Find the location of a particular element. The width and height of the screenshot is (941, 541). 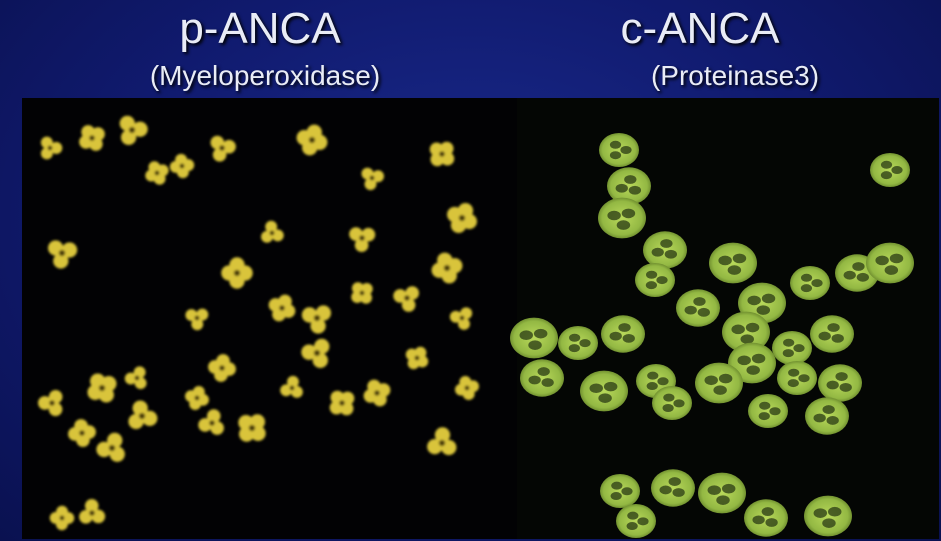

p-anca-title: p-ANCA is located at coordinates (260, 28).